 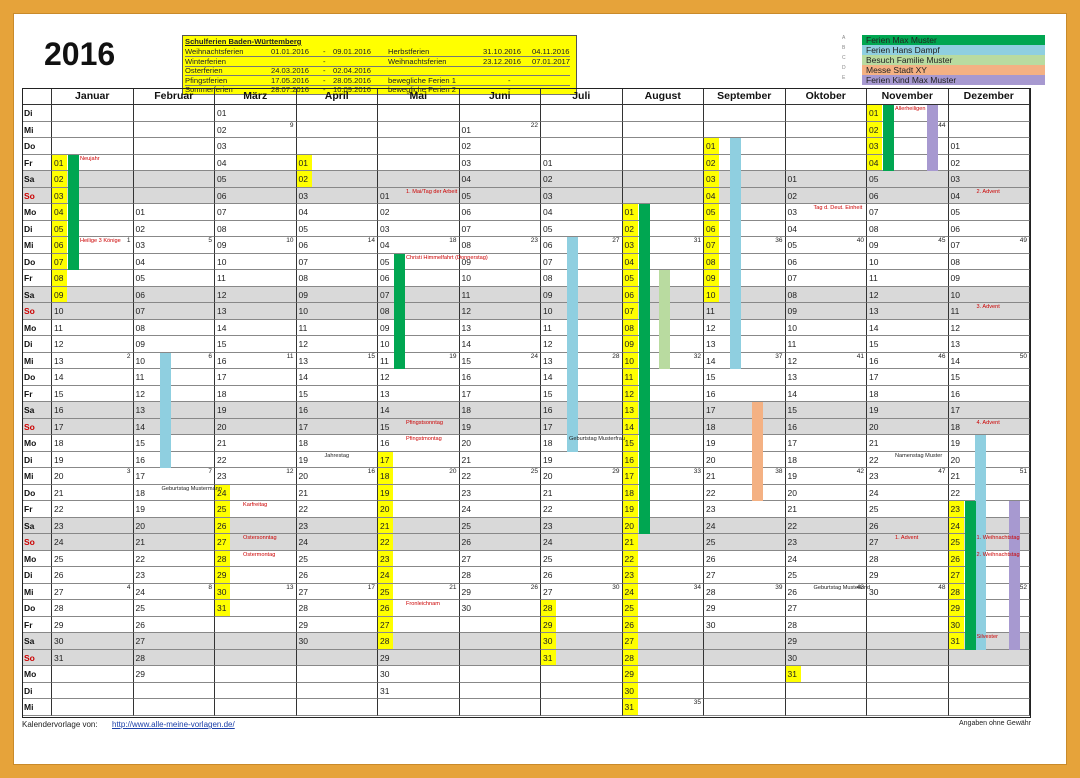 What do you see at coordinates (140, 591) in the screenshot?
I see `day-number: 24` at bounding box center [140, 591].